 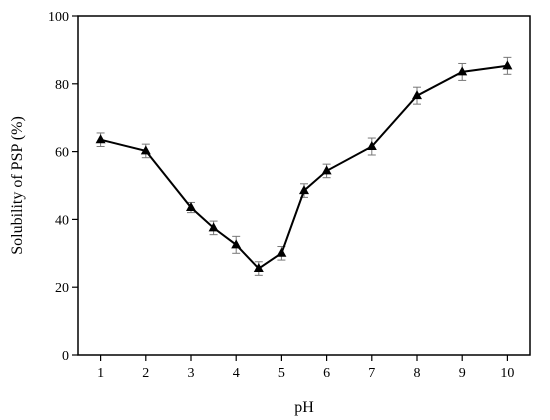 I want to click on y-tick-label: 100, so click(x=58, y=17).